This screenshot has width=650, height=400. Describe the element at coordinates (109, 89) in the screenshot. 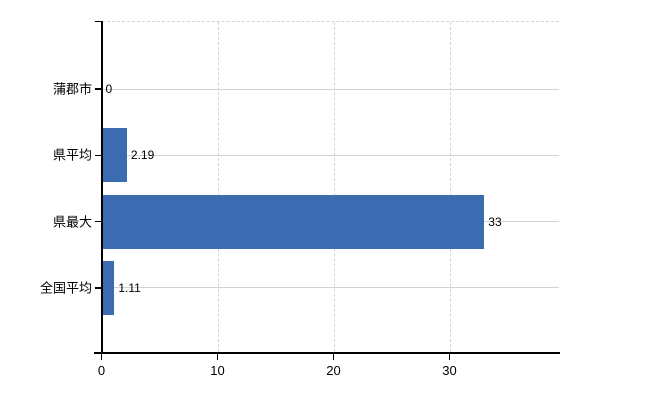

I see `bar-value-label: 0` at that location.